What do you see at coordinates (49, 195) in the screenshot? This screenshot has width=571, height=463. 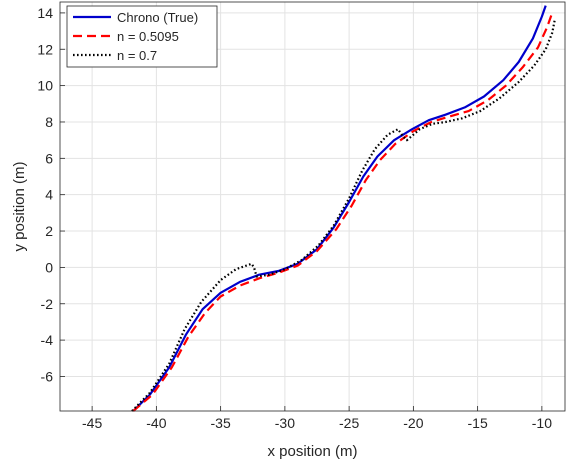 I see `y-tick-label: 4` at bounding box center [49, 195].